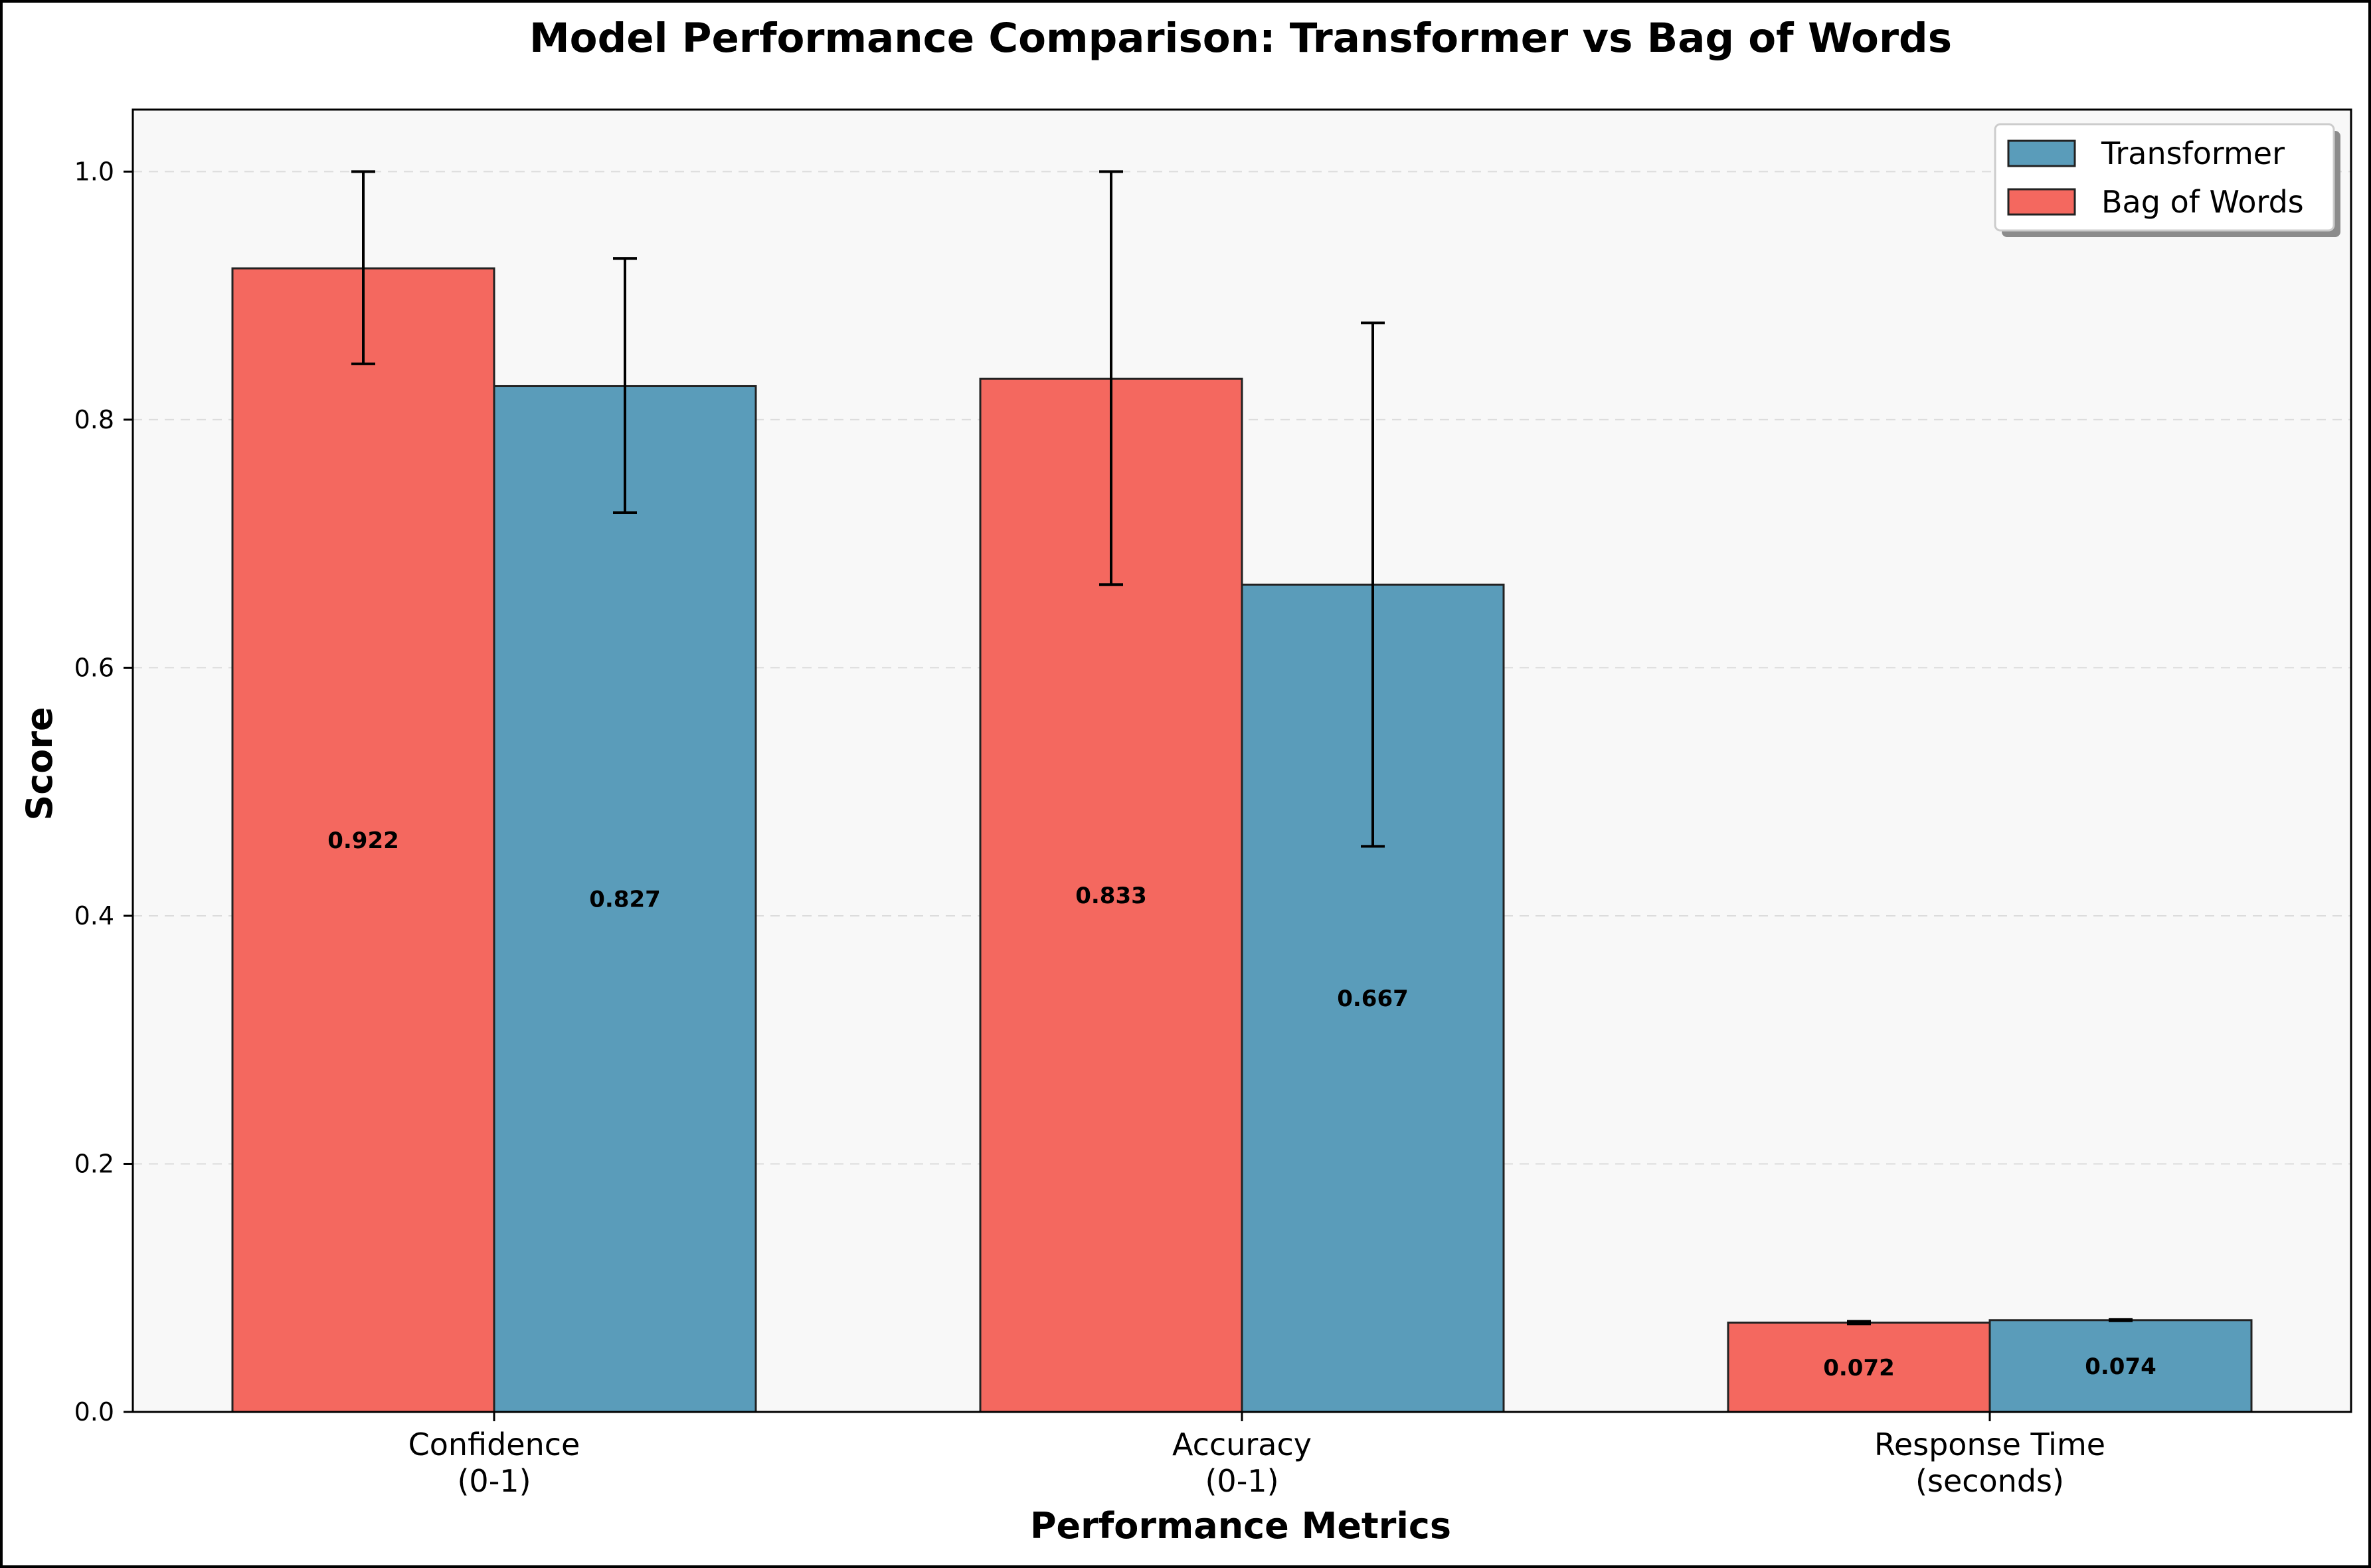  Describe the element at coordinates (94, 419) in the screenshot. I see `y-tick-label: 0.8` at that location.